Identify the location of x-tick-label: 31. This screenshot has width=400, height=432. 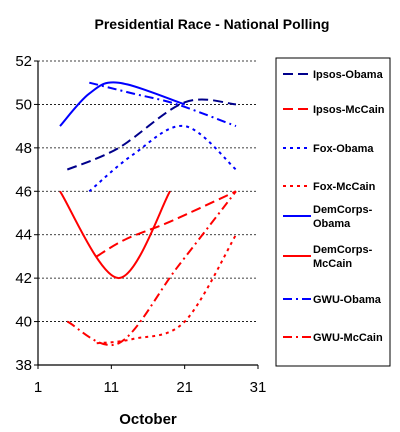
(258, 387).